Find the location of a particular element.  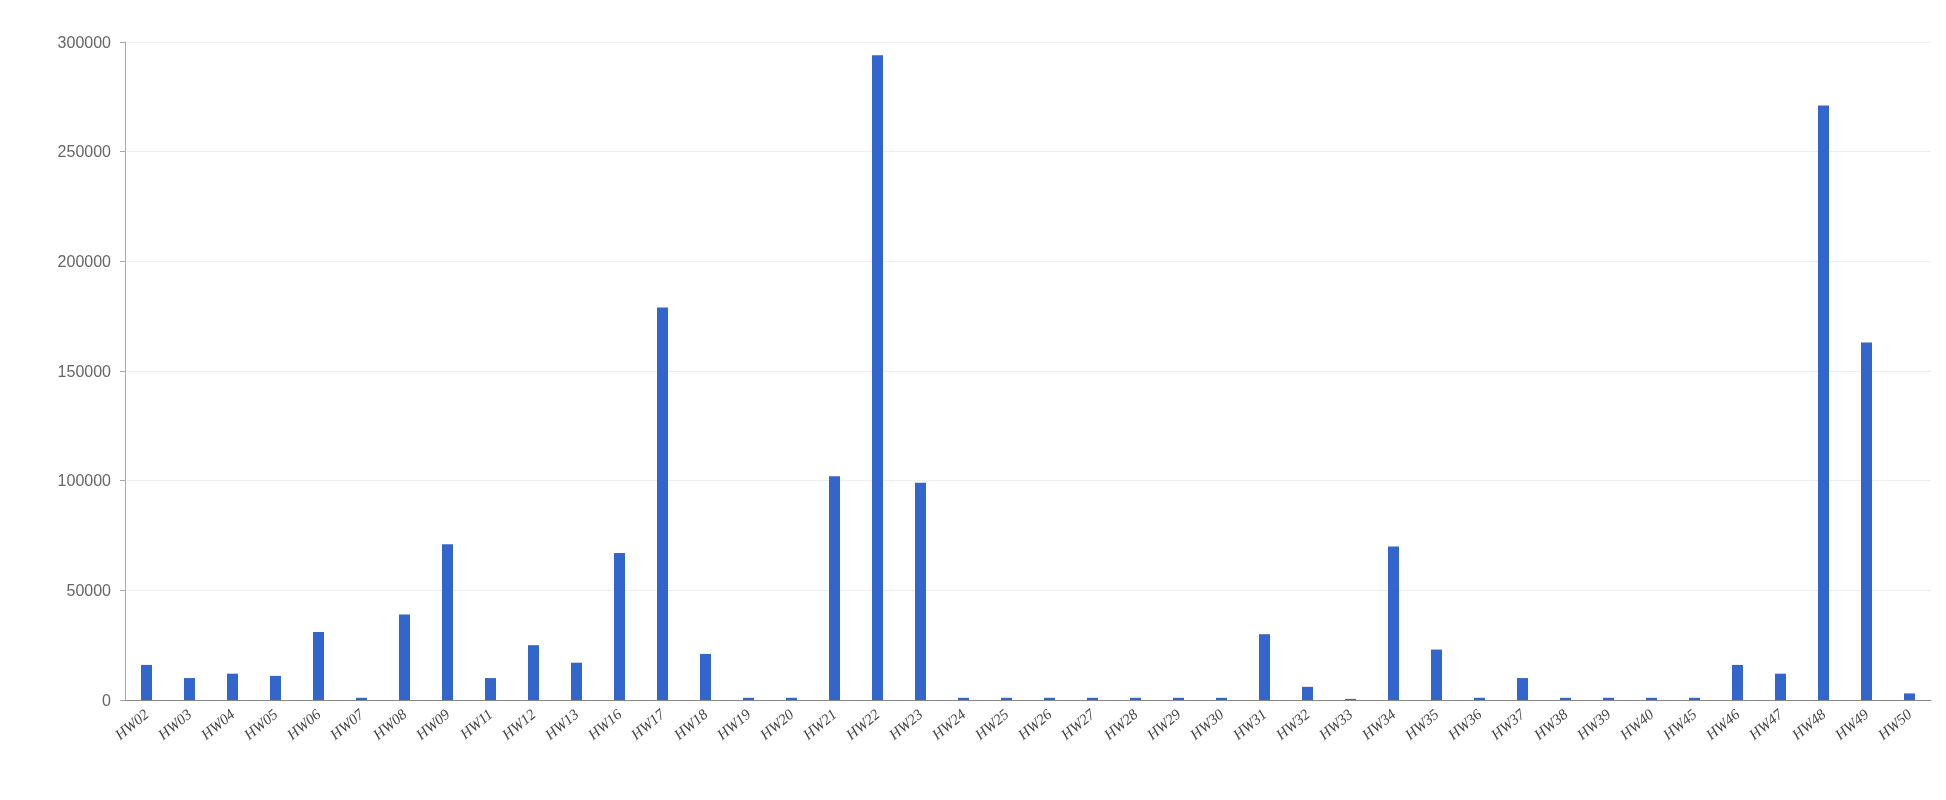

y-tick-label: 250000 is located at coordinates (84, 152).